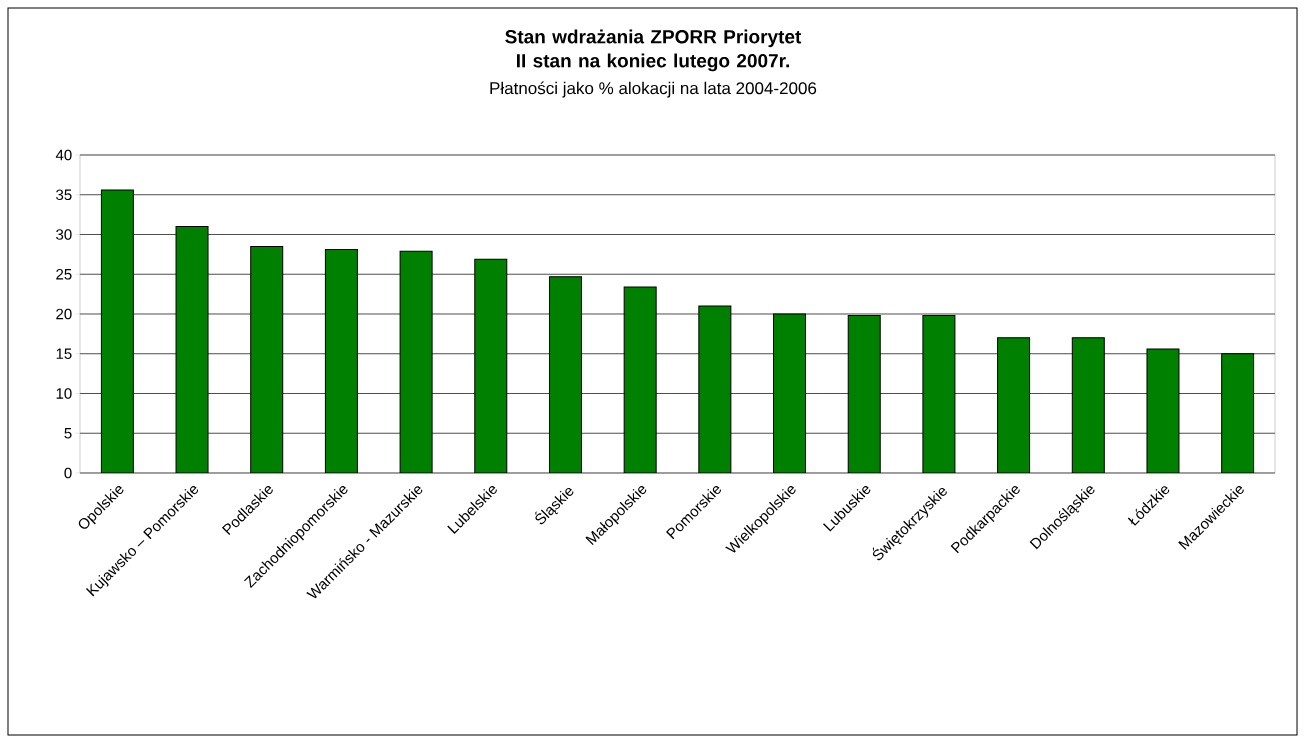  Describe the element at coordinates (68, 433) in the screenshot. I see `y-tick-label: 5` at that location.